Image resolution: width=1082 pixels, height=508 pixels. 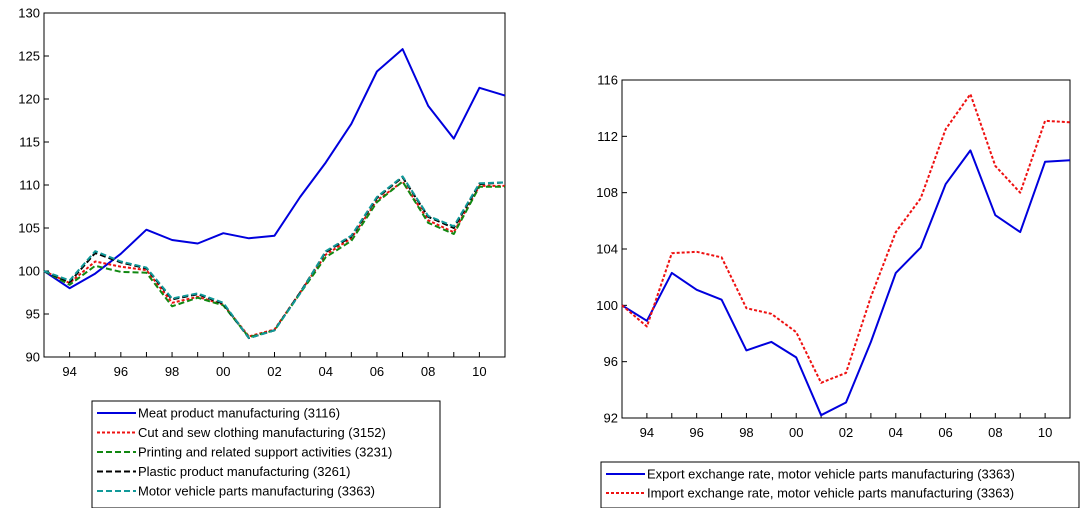 I want to click on y-tick-label: 90, so click(x=33, y=357).